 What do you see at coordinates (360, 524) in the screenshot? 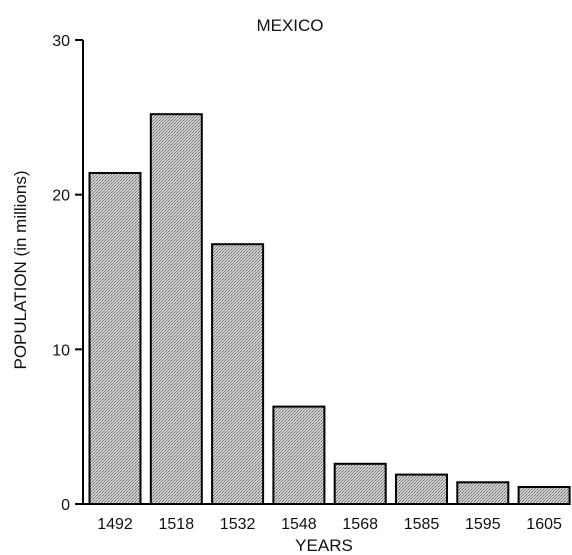
I see `x-tick-label: 1568` at bounding box center [360, 524].